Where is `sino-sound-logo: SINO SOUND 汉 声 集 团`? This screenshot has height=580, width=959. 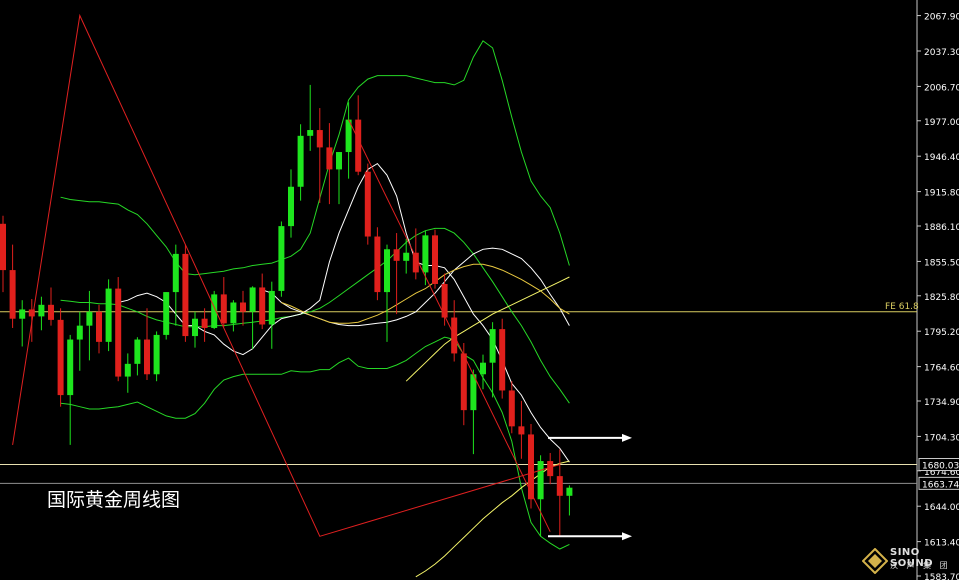
sino-sound-logo: SINO SOUND 汉 声 集 团 is located at coordinates (909, 563).